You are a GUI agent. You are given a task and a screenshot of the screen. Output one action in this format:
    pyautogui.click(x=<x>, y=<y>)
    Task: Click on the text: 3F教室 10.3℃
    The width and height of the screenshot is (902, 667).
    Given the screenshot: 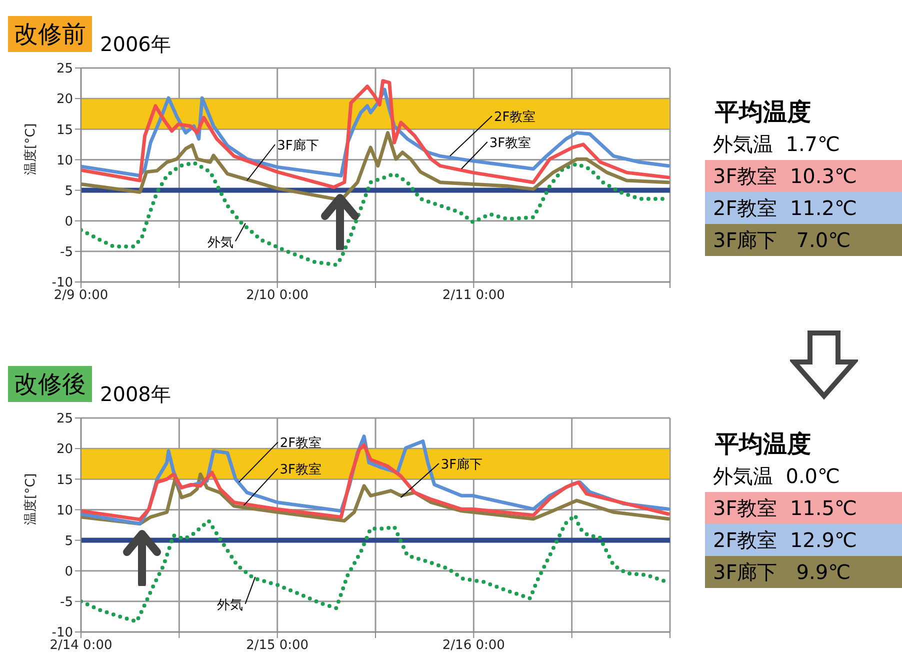 What is the action you would take?
    pyautogui.click(x=803, y=176)
    